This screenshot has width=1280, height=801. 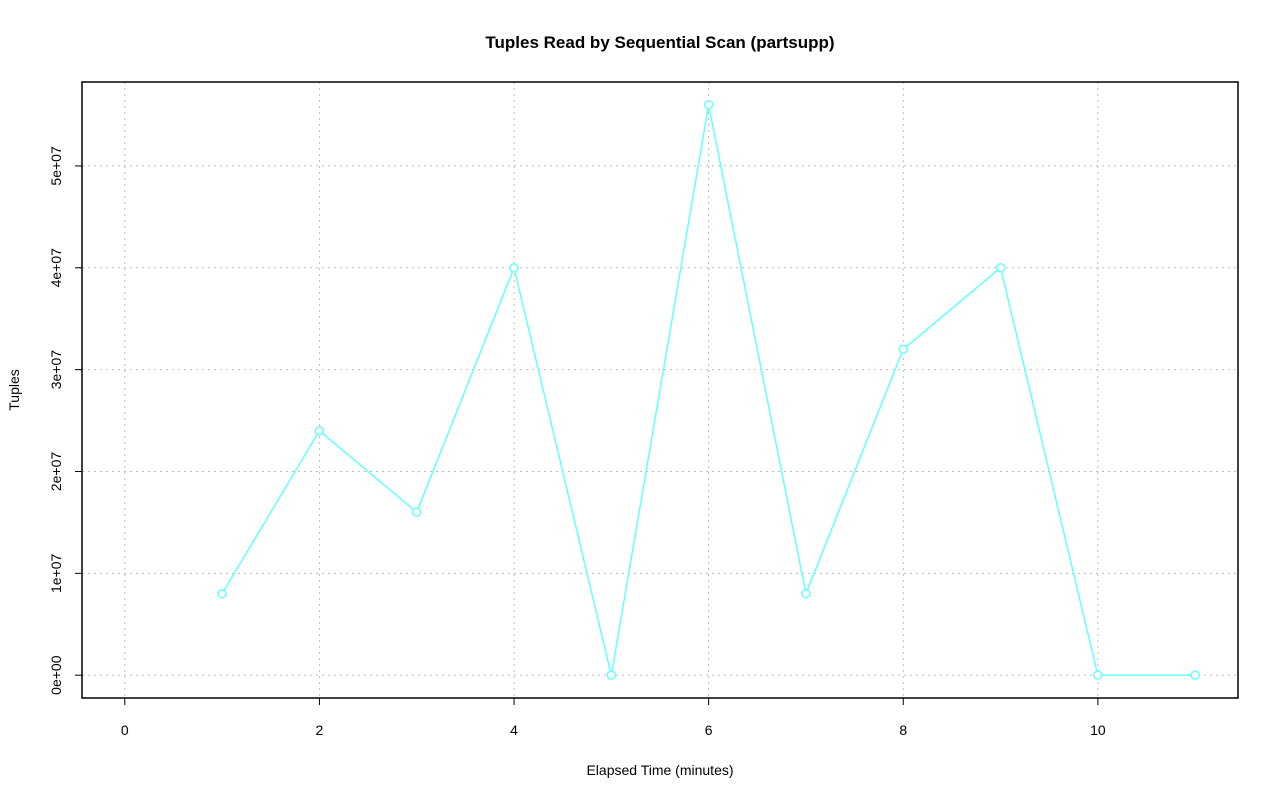 I want to click on x-tick-label: 0, so click(x=125, y=730).